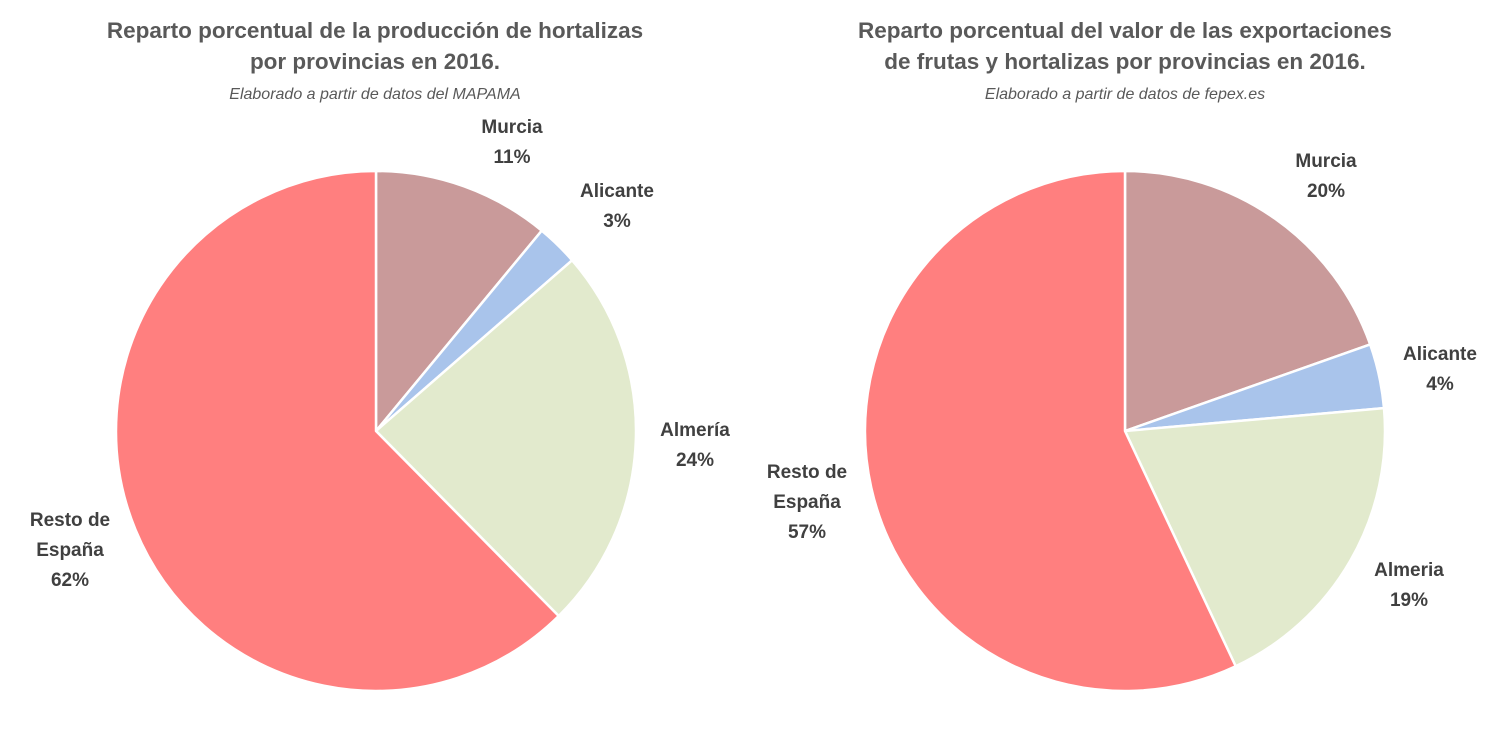 Image resolution: width=1500 pixels, height=751 pixels. What do you see at coordinates (512, 142) in the screenshot?
I see `data-label-murcia: Murcia 11%` at bounding box center [512, 142].